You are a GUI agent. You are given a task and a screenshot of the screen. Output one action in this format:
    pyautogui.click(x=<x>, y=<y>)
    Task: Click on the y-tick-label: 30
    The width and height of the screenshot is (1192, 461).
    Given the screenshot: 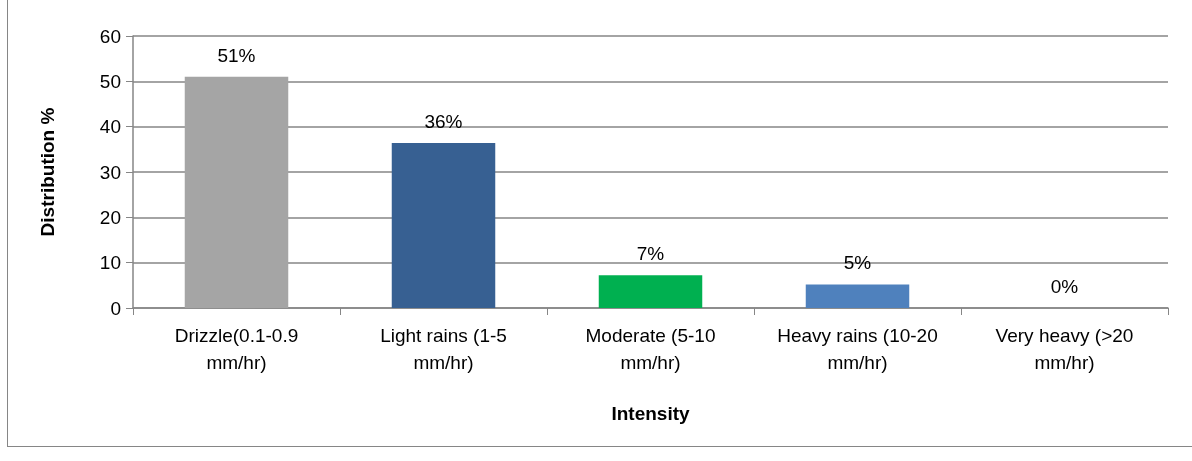 What is the action you would take?
    pyautogui.click(x=110, y=172)
    